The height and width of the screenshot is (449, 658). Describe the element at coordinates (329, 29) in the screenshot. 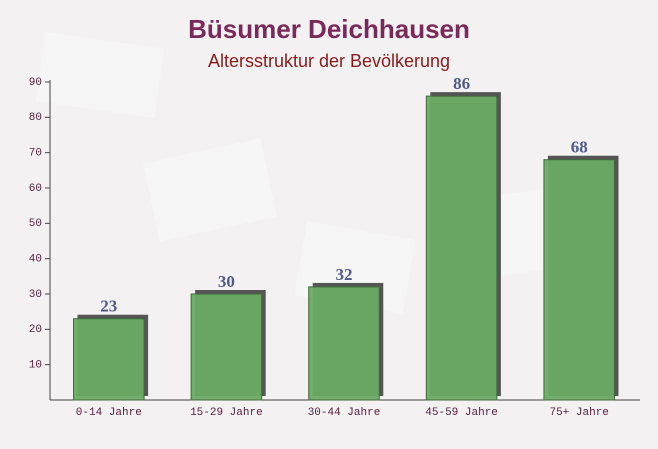

I see `chart-title: Büsumer Deichhausen` at that location.